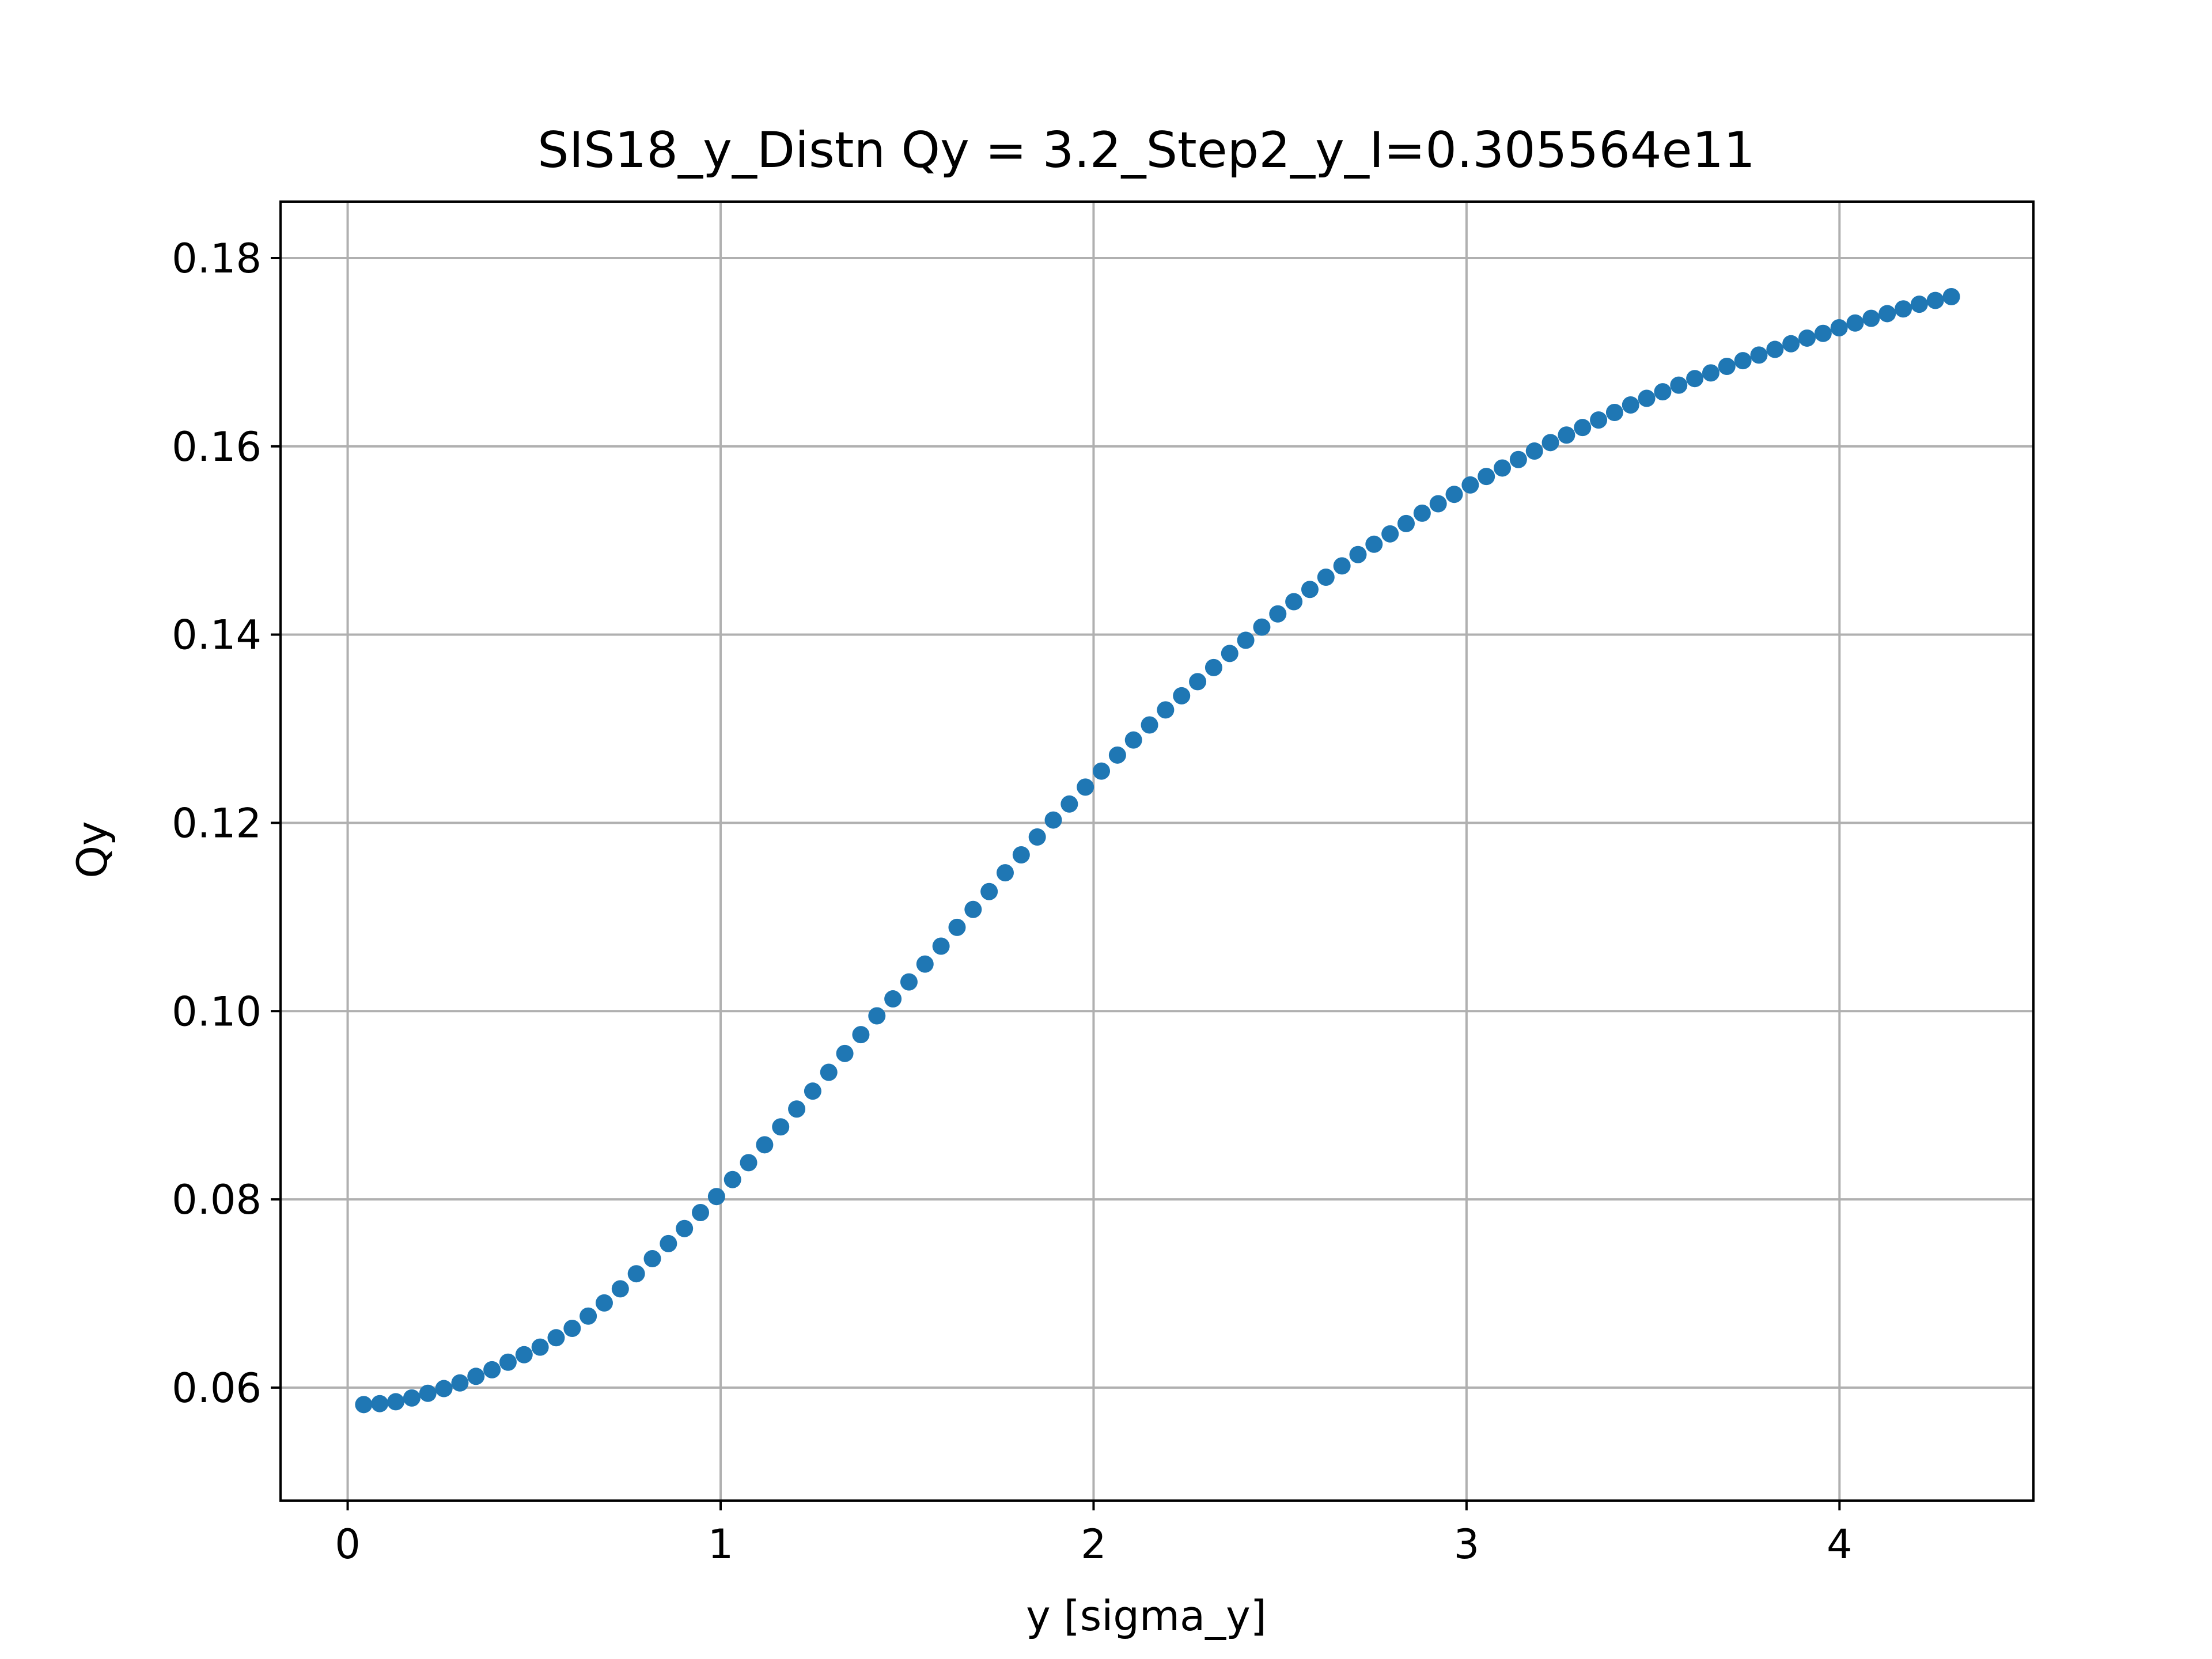 The height and width of the screenshot is (1659, 2212). I want to click on y-tick-label: 0.18, so click(217, 258).